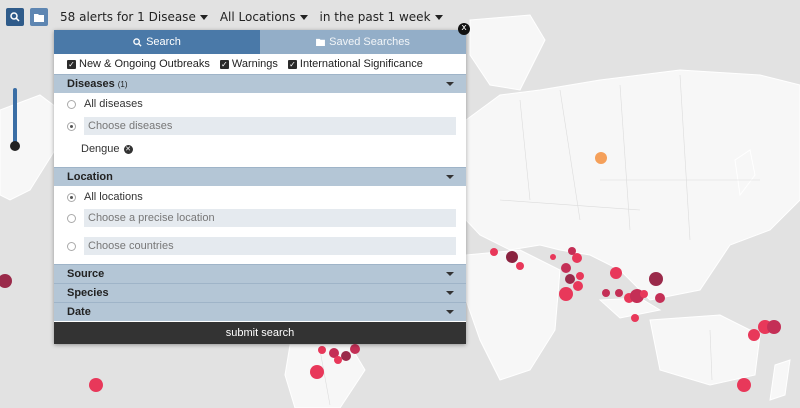 This screenshot has height=408, width=800. Describe the element at coordinates (86, 274) in the screenshot. I see `section-title: Source` at that location.